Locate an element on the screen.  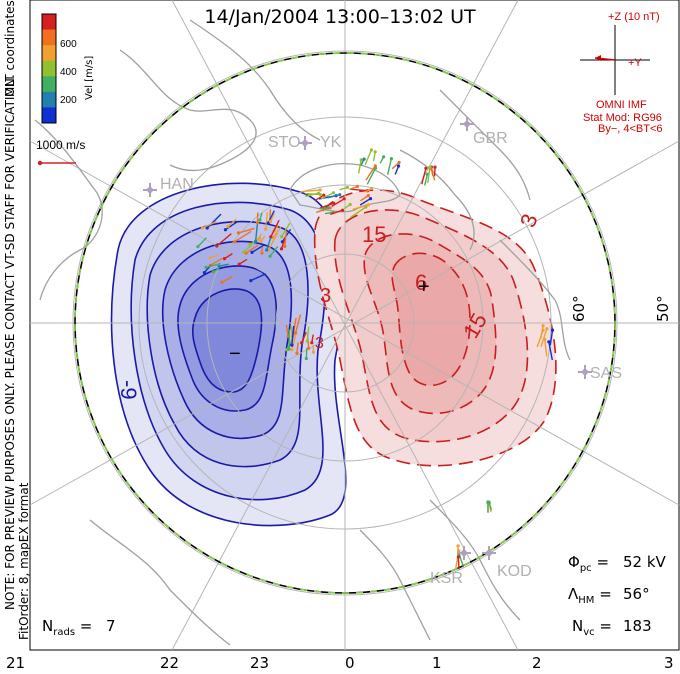
latitude-label-50: 50° is located at coordinates (663, 308).